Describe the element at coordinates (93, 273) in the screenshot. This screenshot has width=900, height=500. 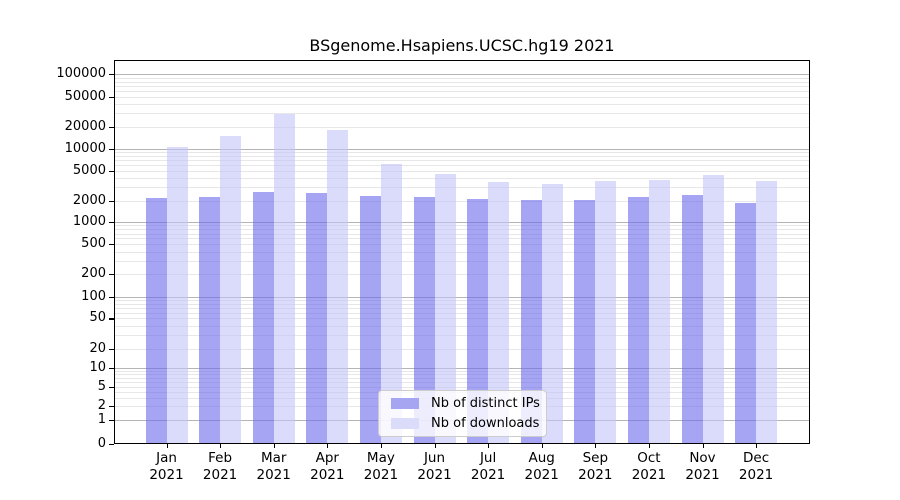
I see `y-tick-label: 200` at that location.